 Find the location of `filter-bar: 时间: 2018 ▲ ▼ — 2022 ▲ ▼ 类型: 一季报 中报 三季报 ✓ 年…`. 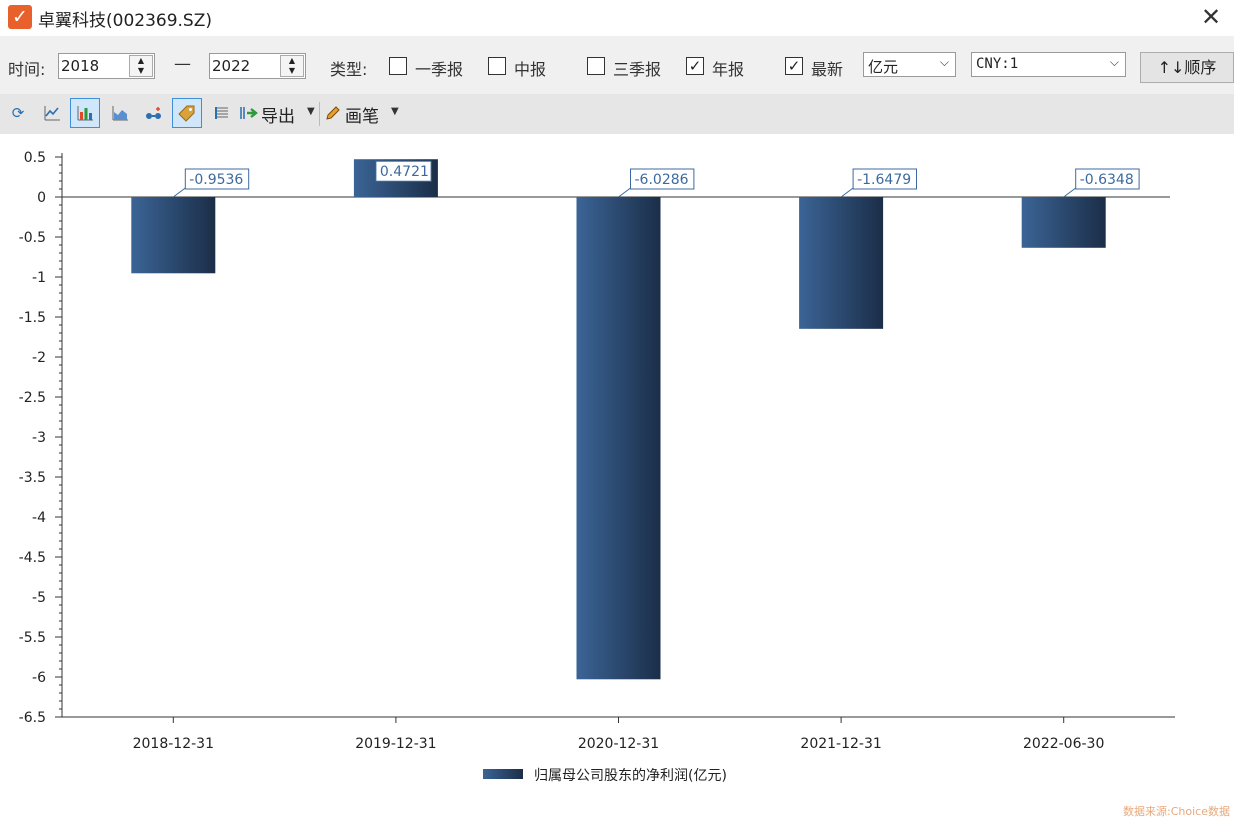

filter-bar: 时间: 2018 ▲ ▼ — 2022 ▲ ▼ 类型: 一季报 中报 三季报 ✓ 年… is located at coordinates (617, 65).